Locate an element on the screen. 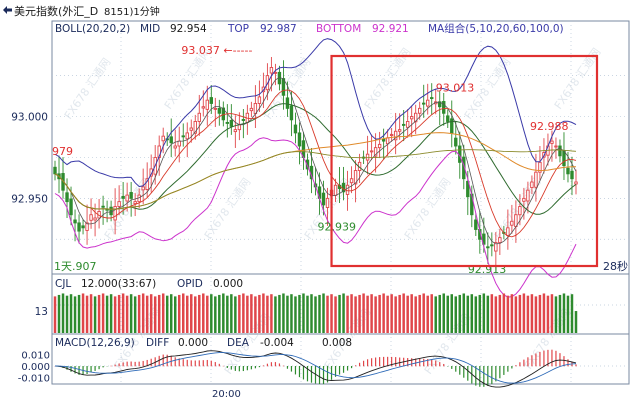 The height and width of the screenshot is (400, 640). price-annotation: 979 is located at coordinates (62, 151).